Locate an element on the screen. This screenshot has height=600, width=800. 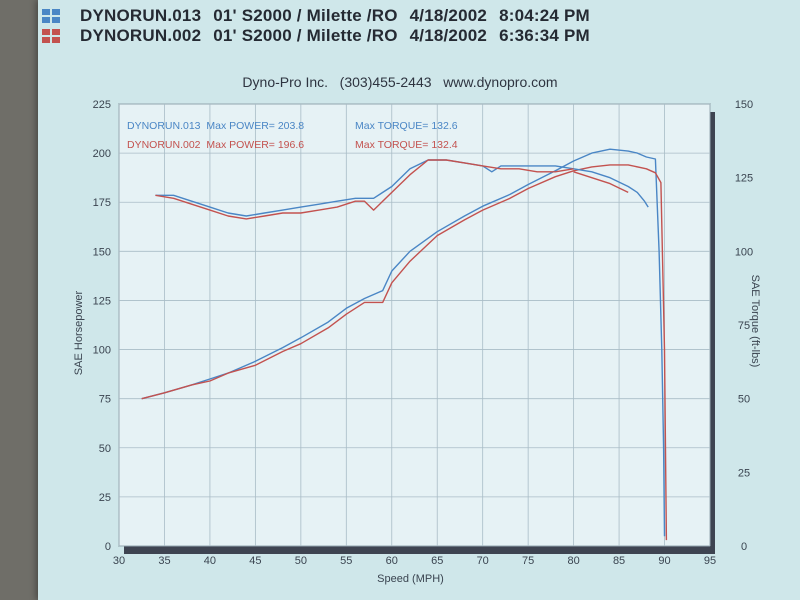
annotation-0: DYNORUN.013 Max POWER= 203.8 is located at coordinates (215, 126).